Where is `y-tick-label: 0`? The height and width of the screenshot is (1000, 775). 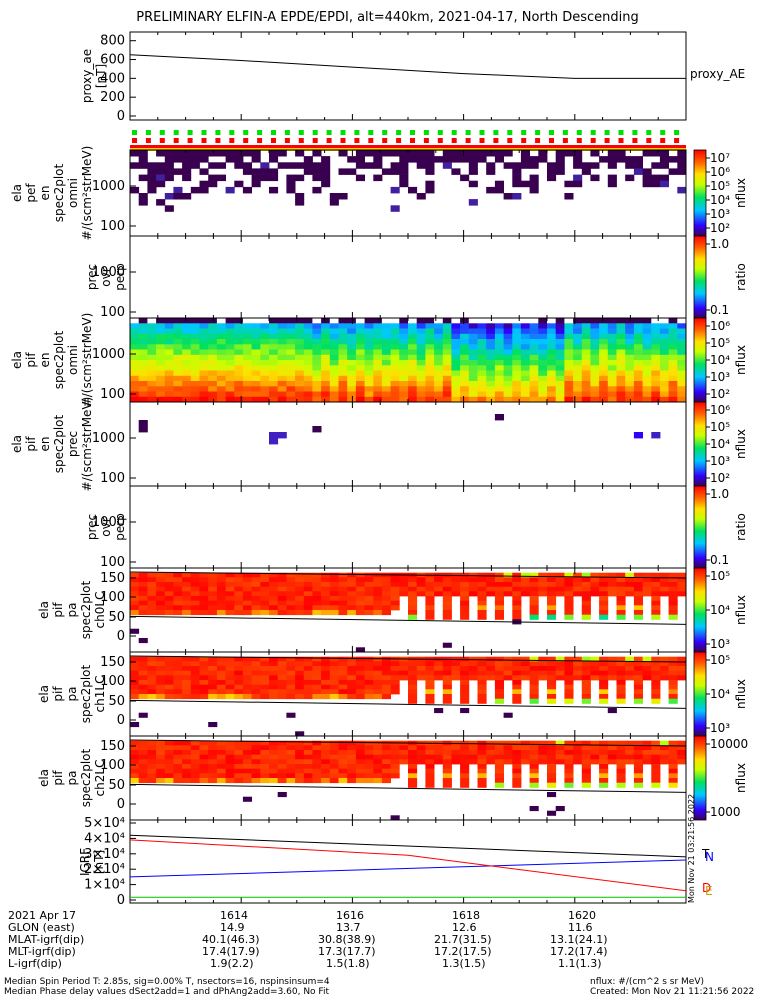
y-tick-label: 0 is located at coordinates (121, 900).